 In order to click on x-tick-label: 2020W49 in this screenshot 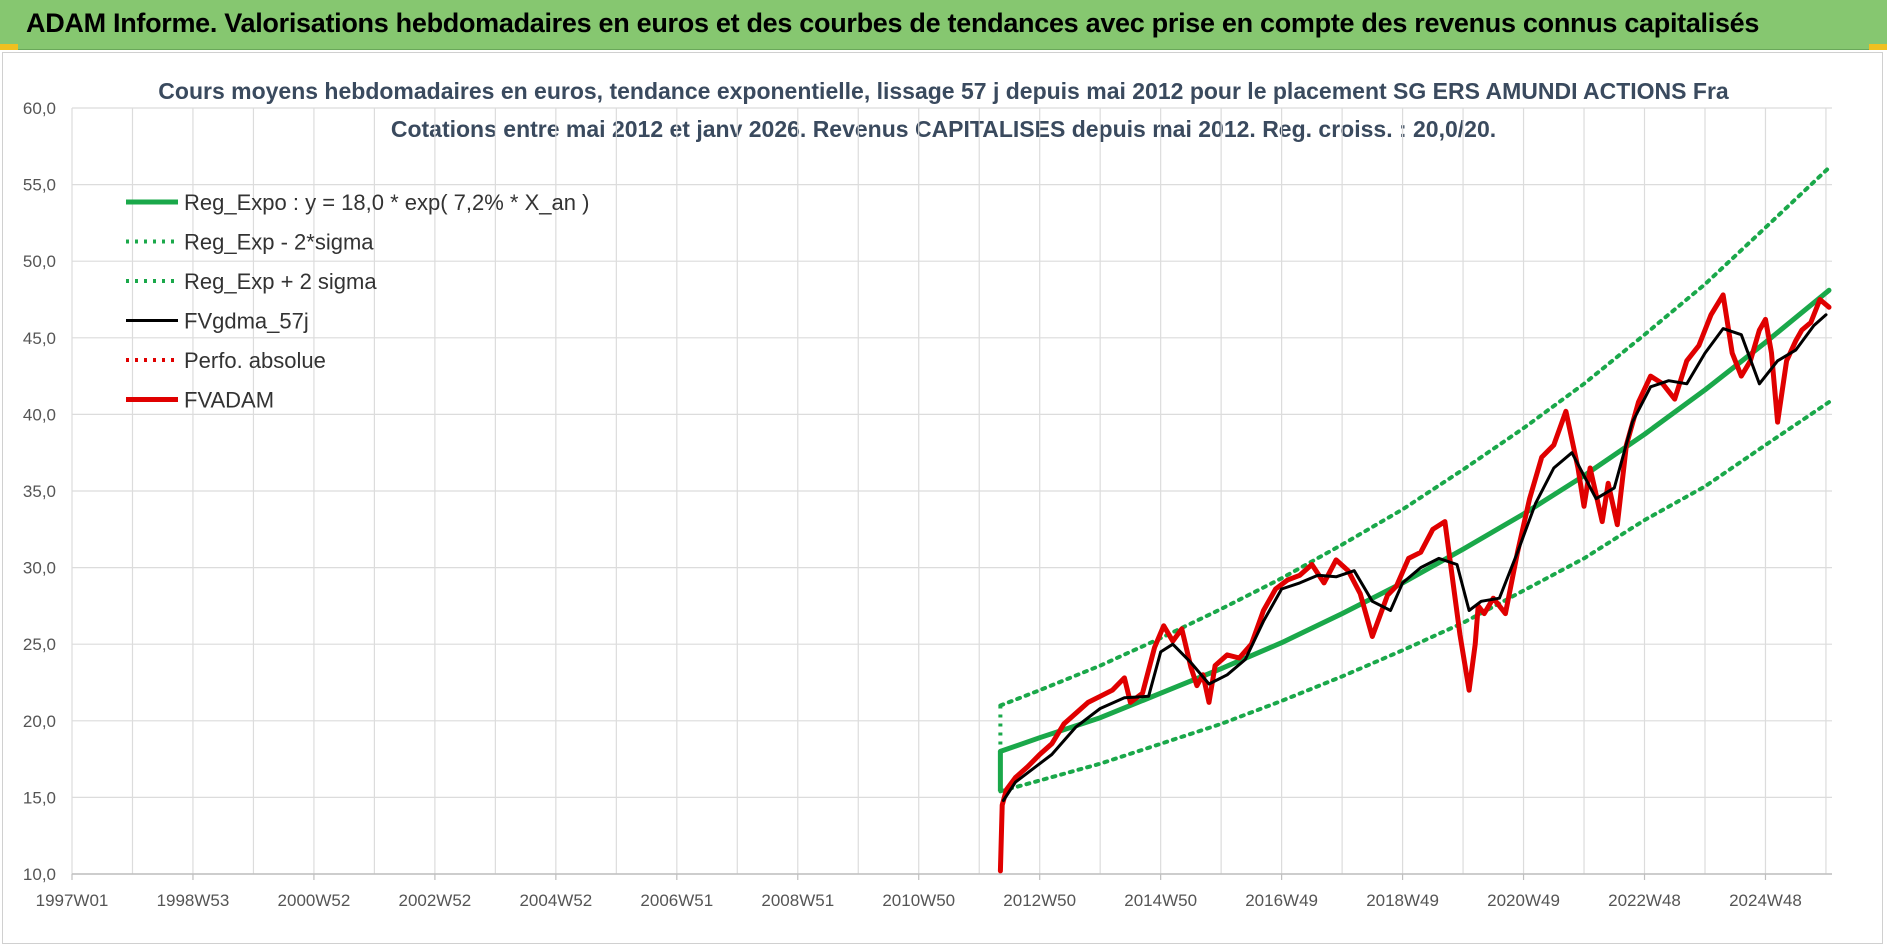, I will do `click(1523, 900)`.